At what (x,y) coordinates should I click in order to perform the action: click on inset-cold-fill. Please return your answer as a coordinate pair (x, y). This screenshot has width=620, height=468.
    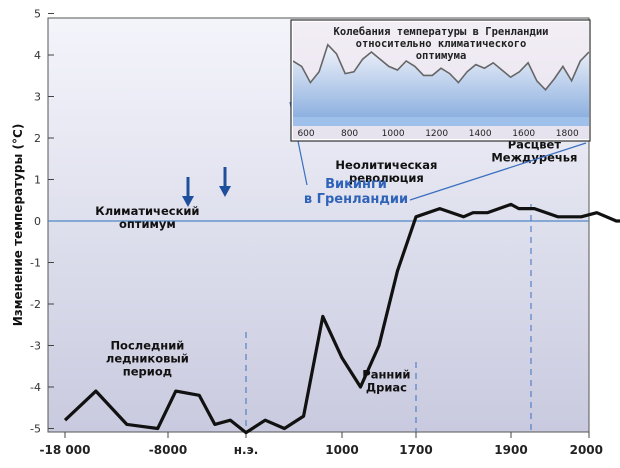
    Looking at the image, I should click on (441, 82).